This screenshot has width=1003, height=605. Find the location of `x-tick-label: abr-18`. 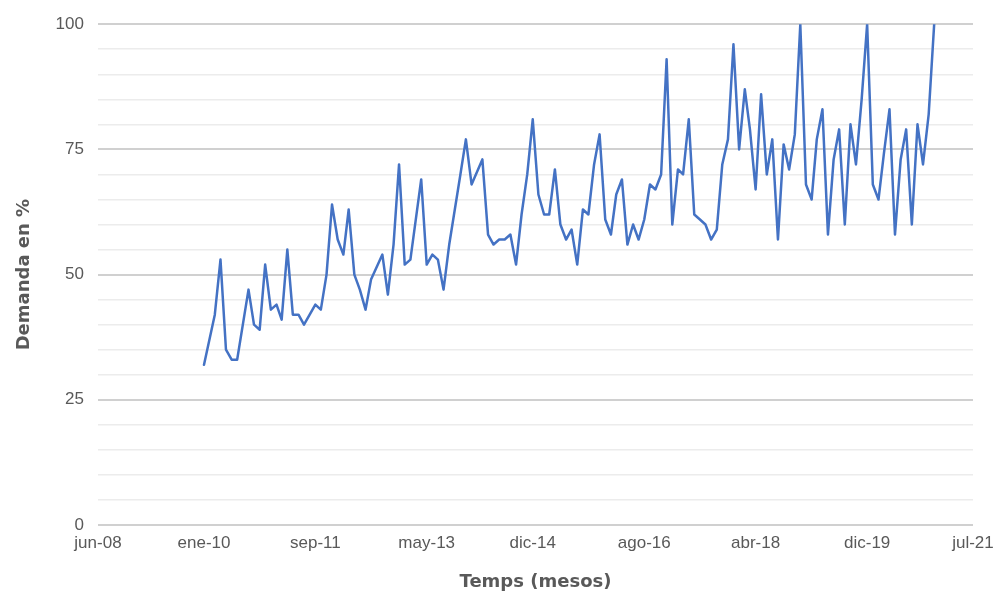

x-tick-label: abr-18 is located at coordinates (756, 542).